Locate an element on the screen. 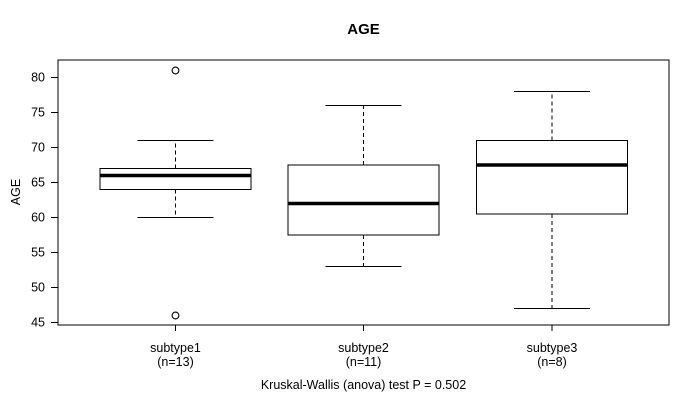  y-axis-tick-label: 60 is located at coordinates (38, 218).